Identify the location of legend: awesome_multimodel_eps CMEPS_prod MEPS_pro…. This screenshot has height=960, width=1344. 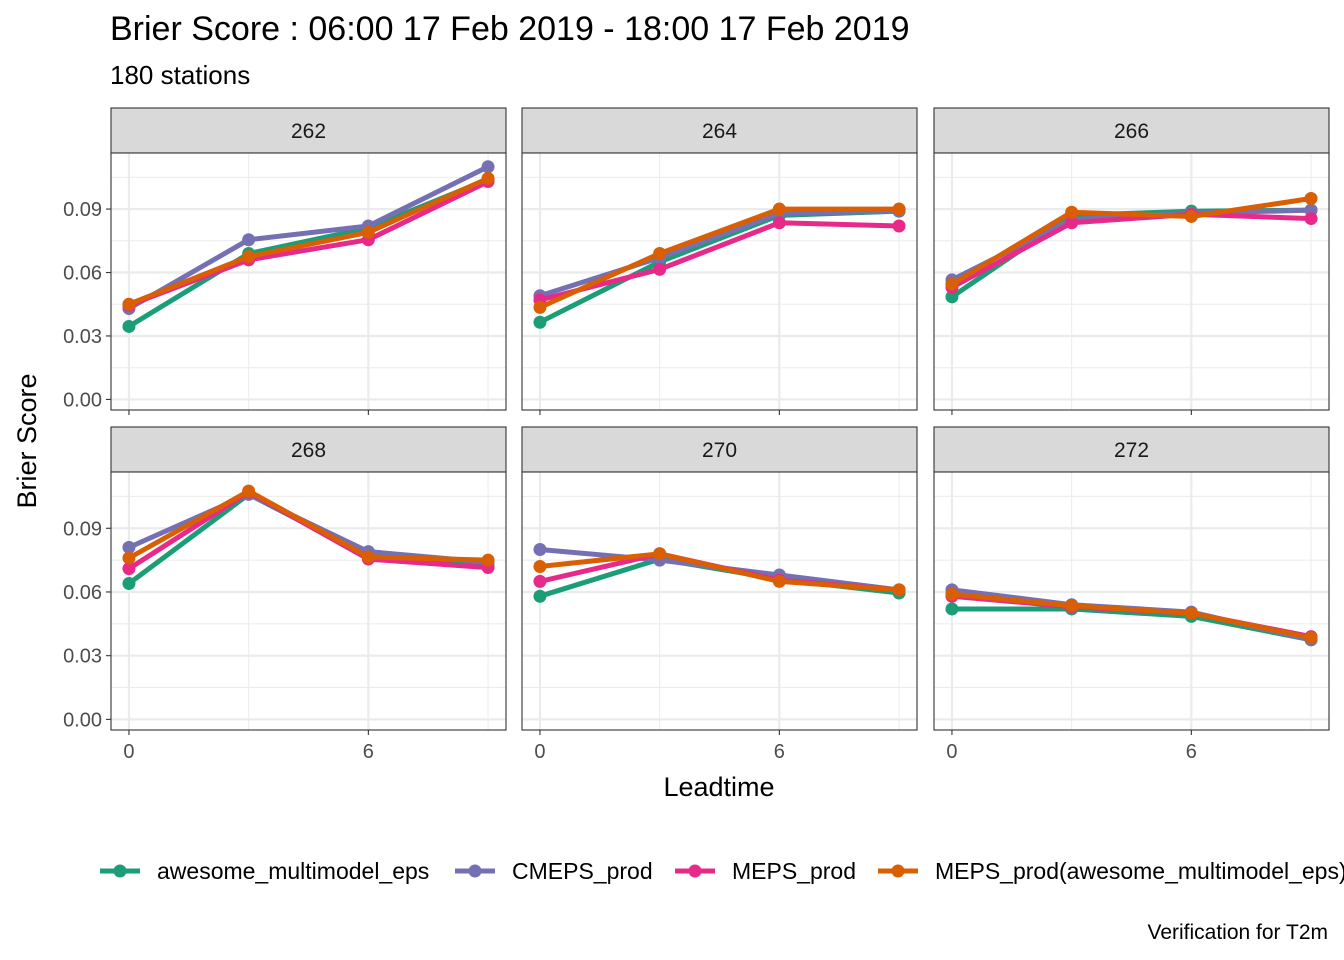
(722, 871).